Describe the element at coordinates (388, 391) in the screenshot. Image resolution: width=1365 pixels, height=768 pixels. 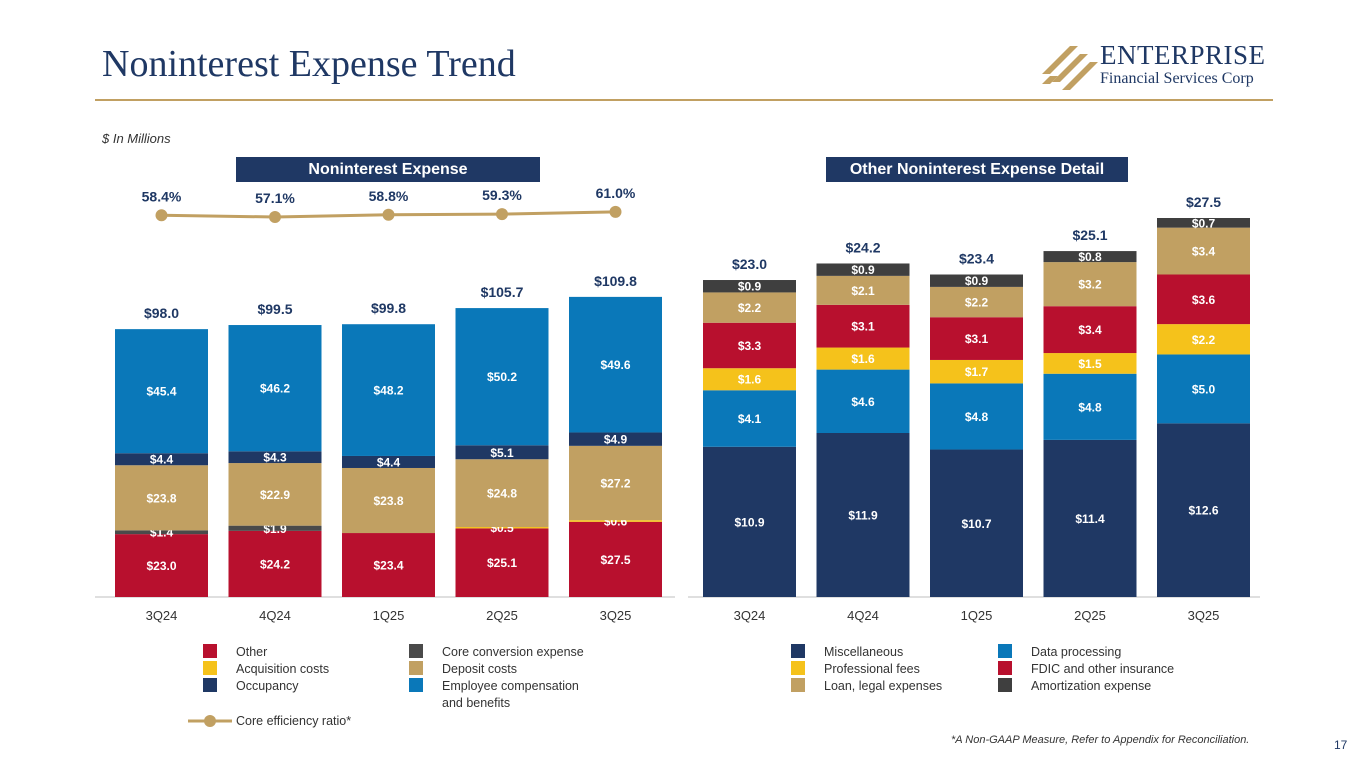
I see `data-label-employee-compensation-and-benefits-1q25: $48.2` at that location.